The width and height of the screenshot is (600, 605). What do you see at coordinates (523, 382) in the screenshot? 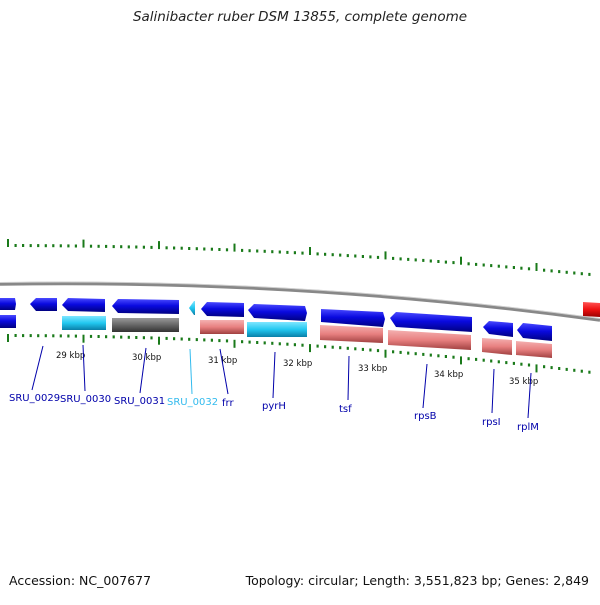
I see `scale-label: 35 kbp` at bounding box center [523, 382].